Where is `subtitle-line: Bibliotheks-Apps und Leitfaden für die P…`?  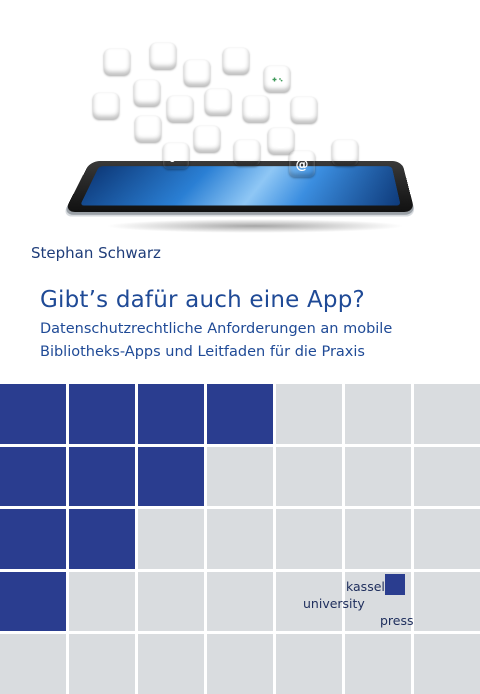
subtitle-line: Bibliotheks-Apps und Leitfaden für die P… is located at coordinates (202, 352).